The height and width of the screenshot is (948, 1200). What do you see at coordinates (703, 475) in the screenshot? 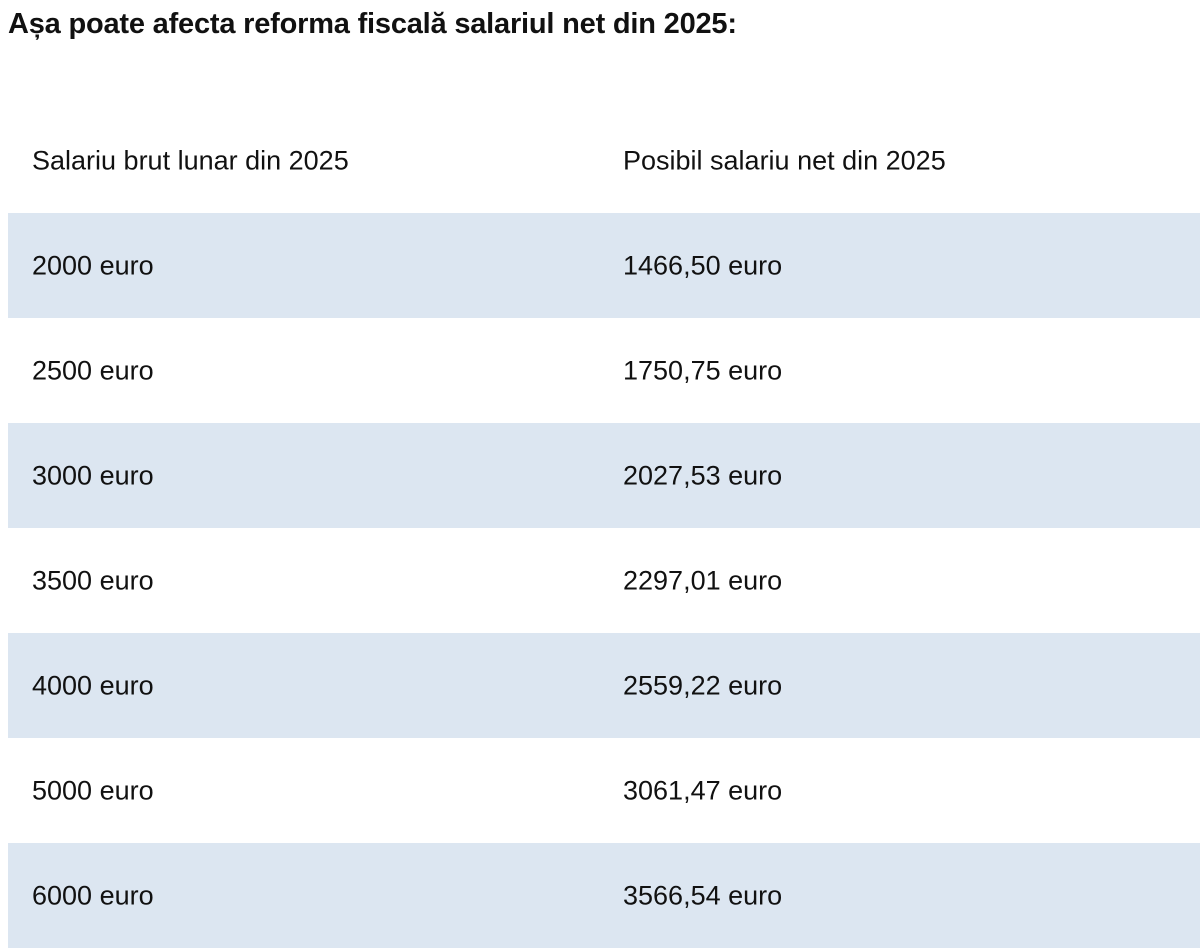
I see `net-salary-cell: 2027,53 euro` at bounding box center [703, 475].